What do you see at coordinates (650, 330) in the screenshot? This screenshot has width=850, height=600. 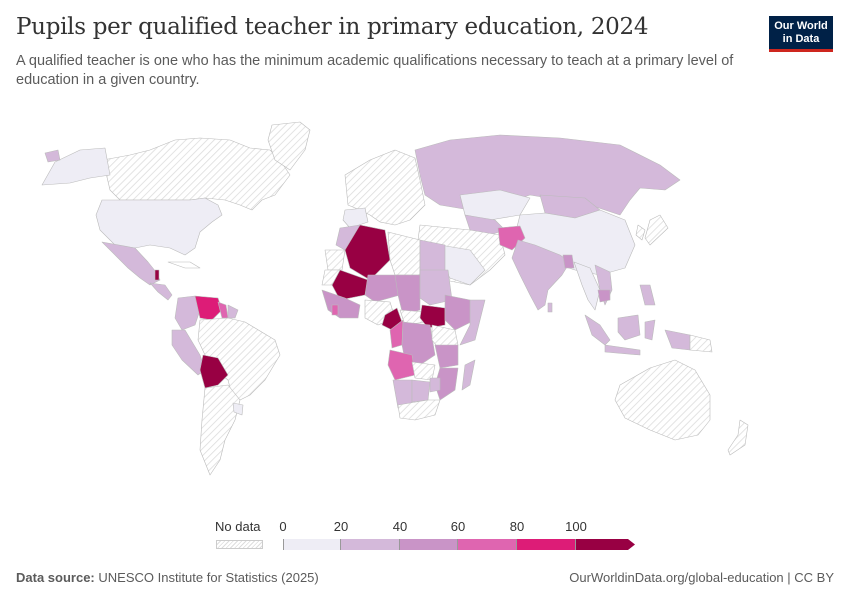 I see `country-indonesia-sulawesi` at bounding box center [650, 330].